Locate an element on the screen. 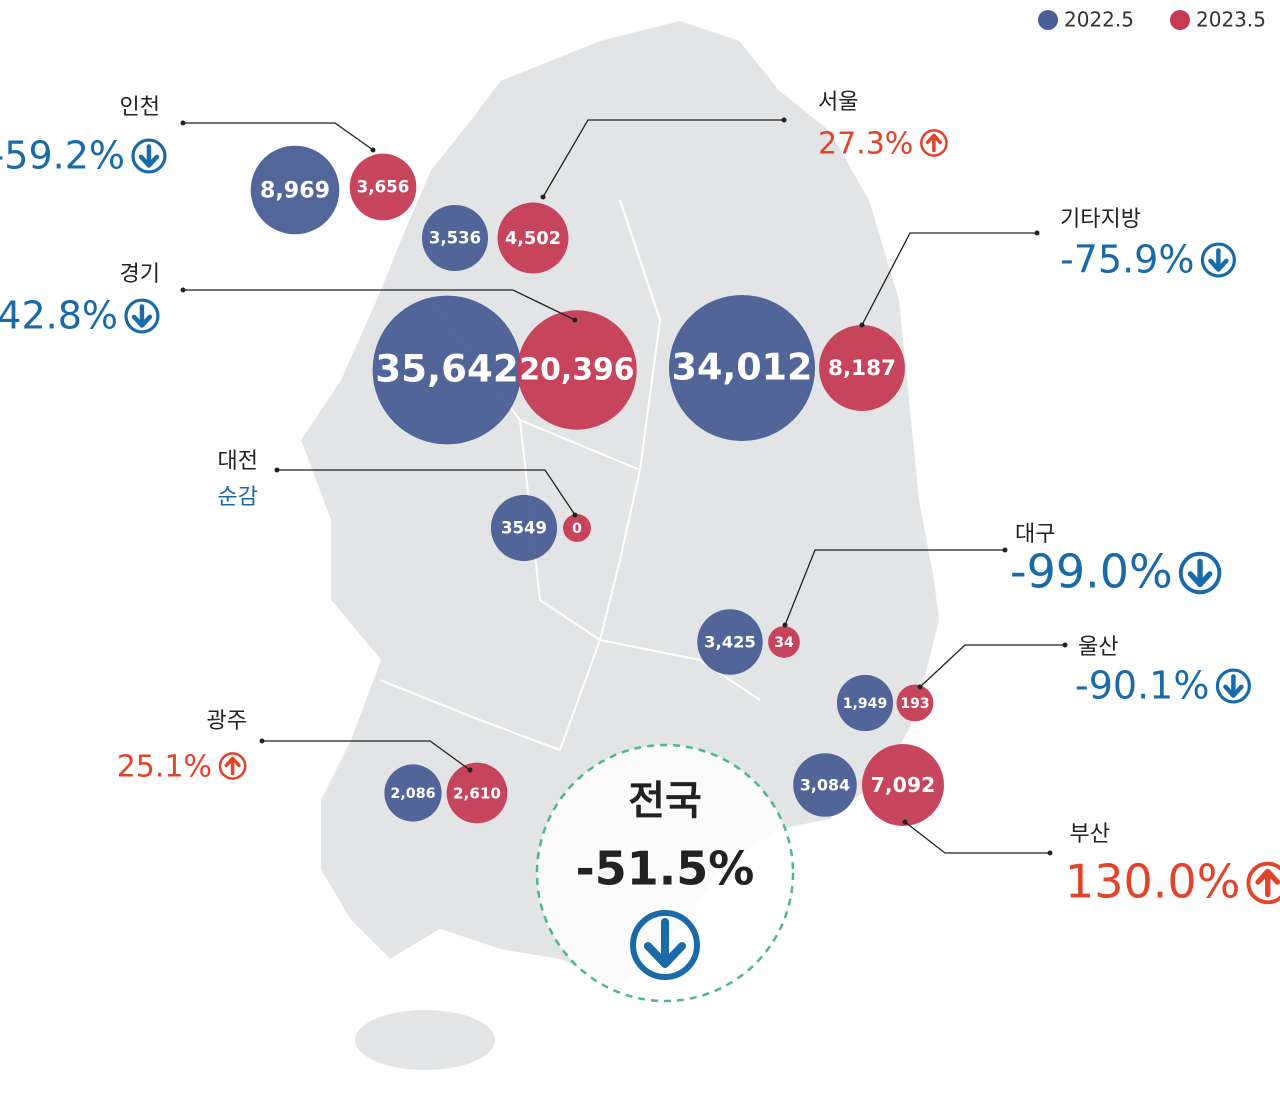  region-change: -75.9% is located at coordinates (1127, 260).